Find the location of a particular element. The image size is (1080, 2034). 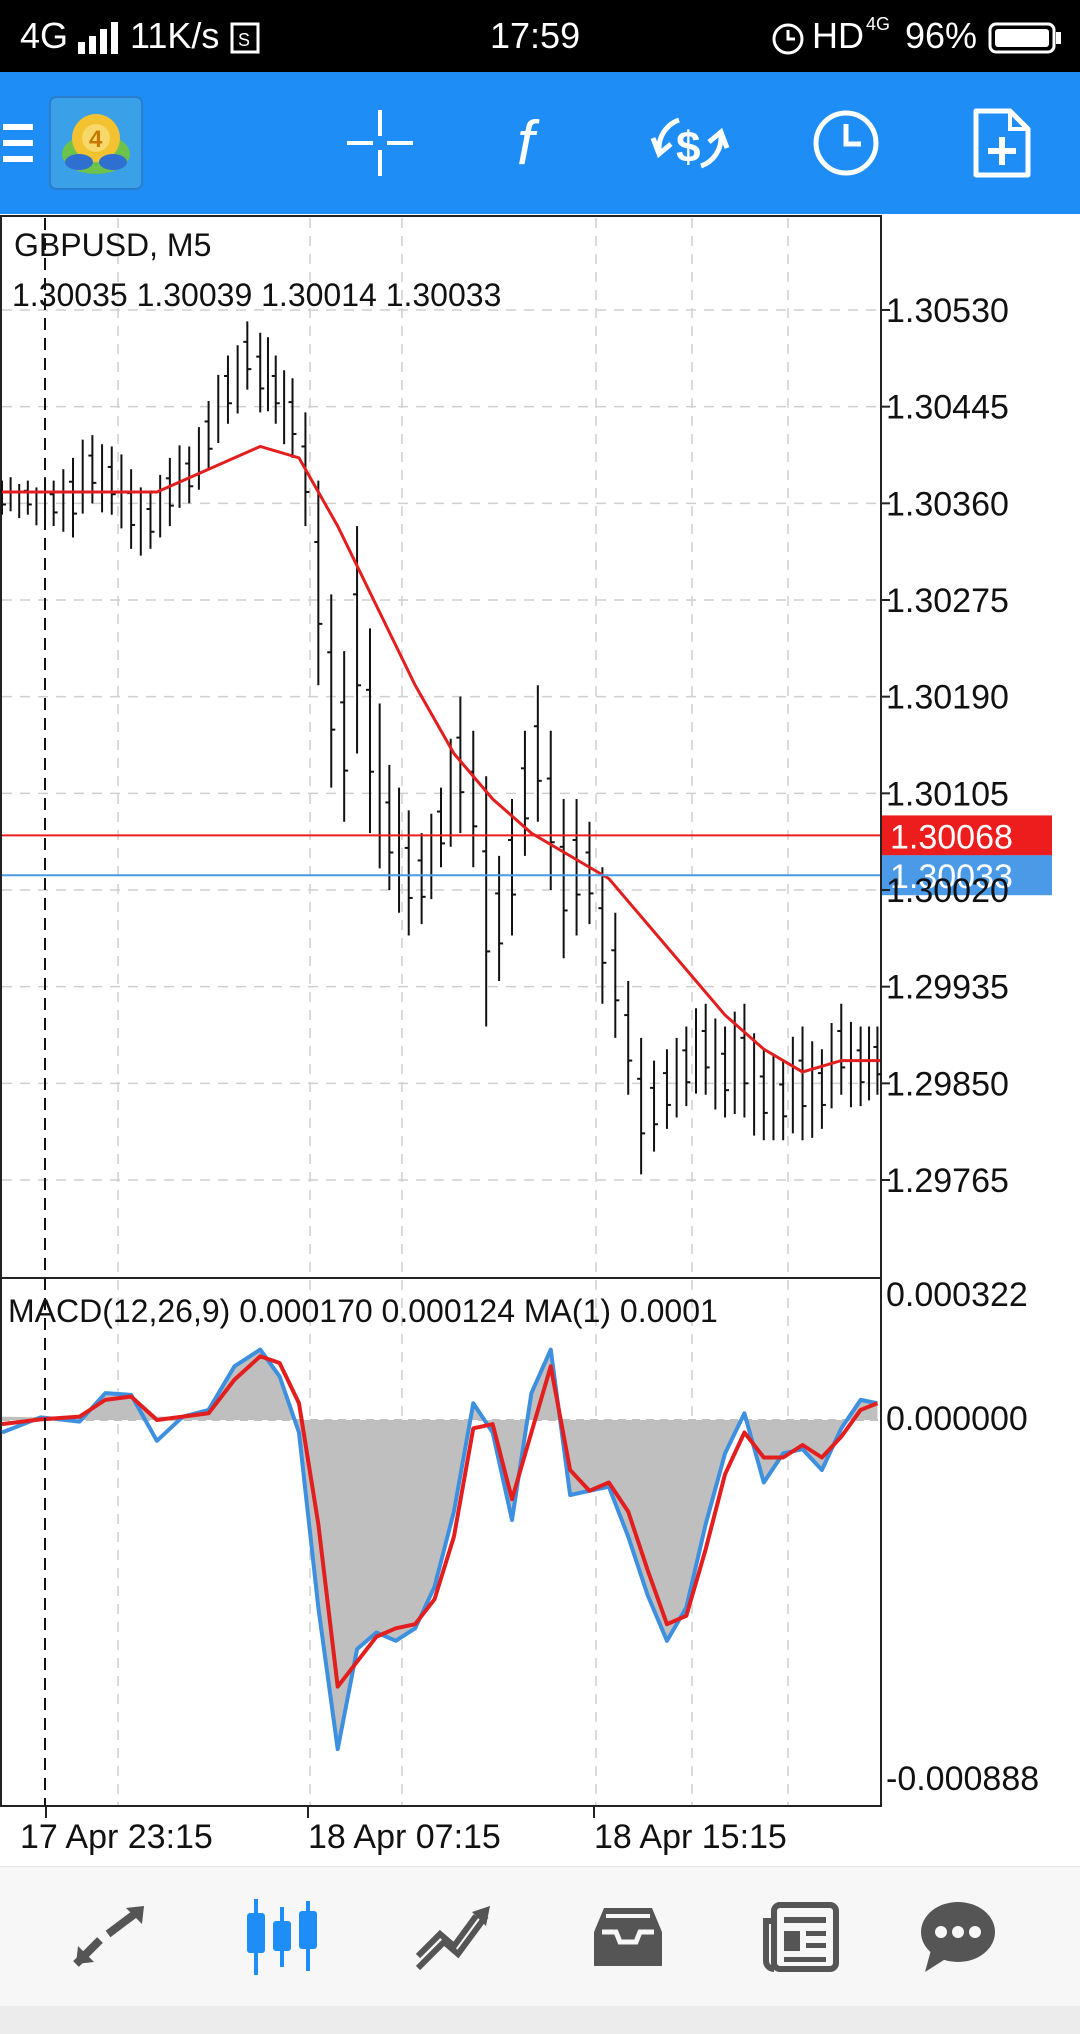

trade-tab is located at coordinates (454, 1937).